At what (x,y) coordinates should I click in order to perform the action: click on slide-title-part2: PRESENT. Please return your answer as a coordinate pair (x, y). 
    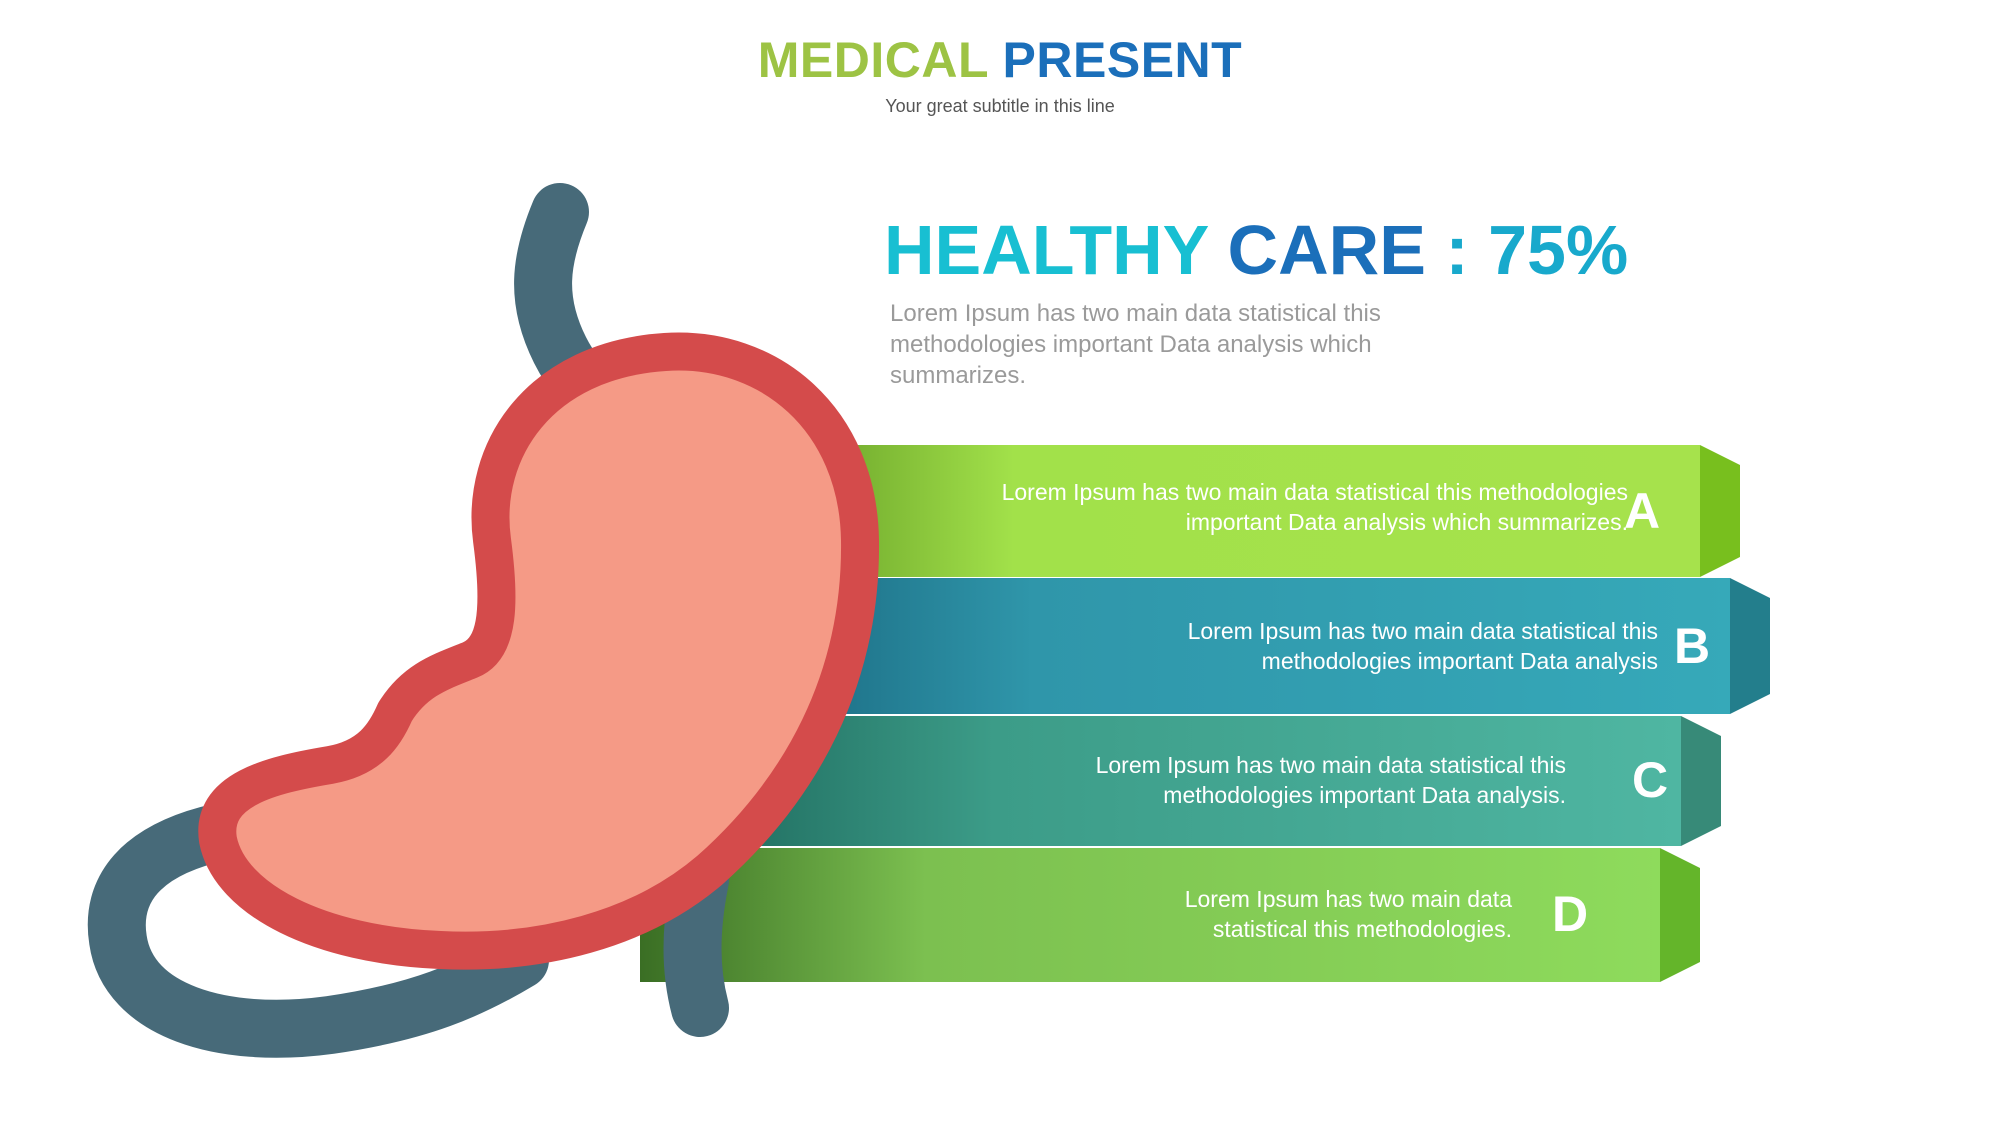
    Looking at the image, I should click on (1122, 60).